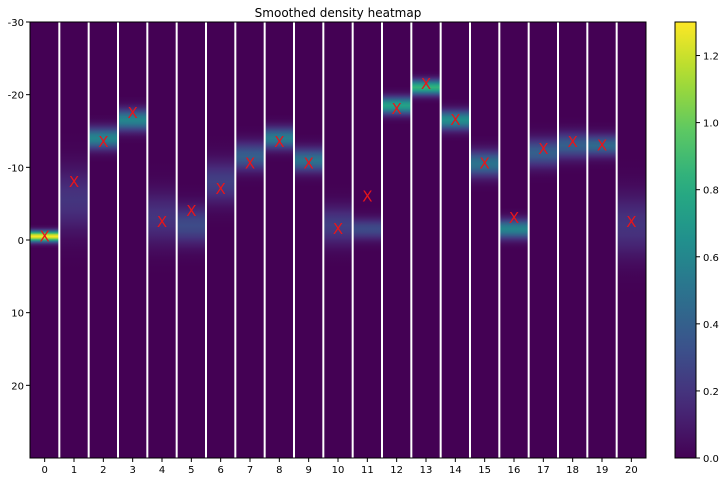 The image size is (725, 482). What do you see at coordinates (711, 325) in the screenshot?
I see `colorbar-tick-label: 0.4` at bounding box center [711, 325].